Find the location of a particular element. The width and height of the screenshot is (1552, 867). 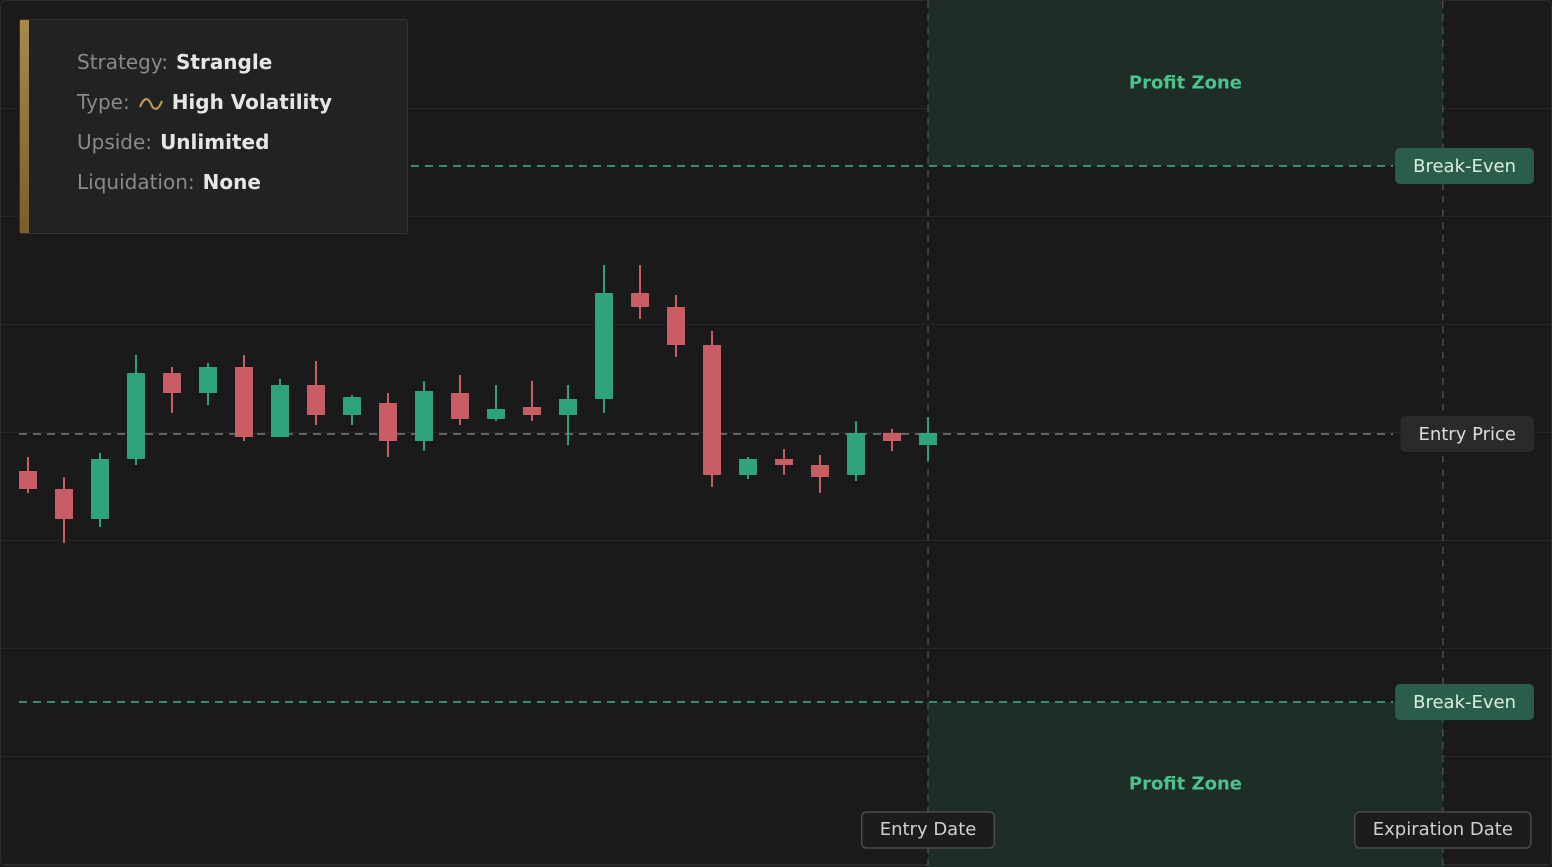

reference-tag: Entry Price is located at coordinates (1467, 434).